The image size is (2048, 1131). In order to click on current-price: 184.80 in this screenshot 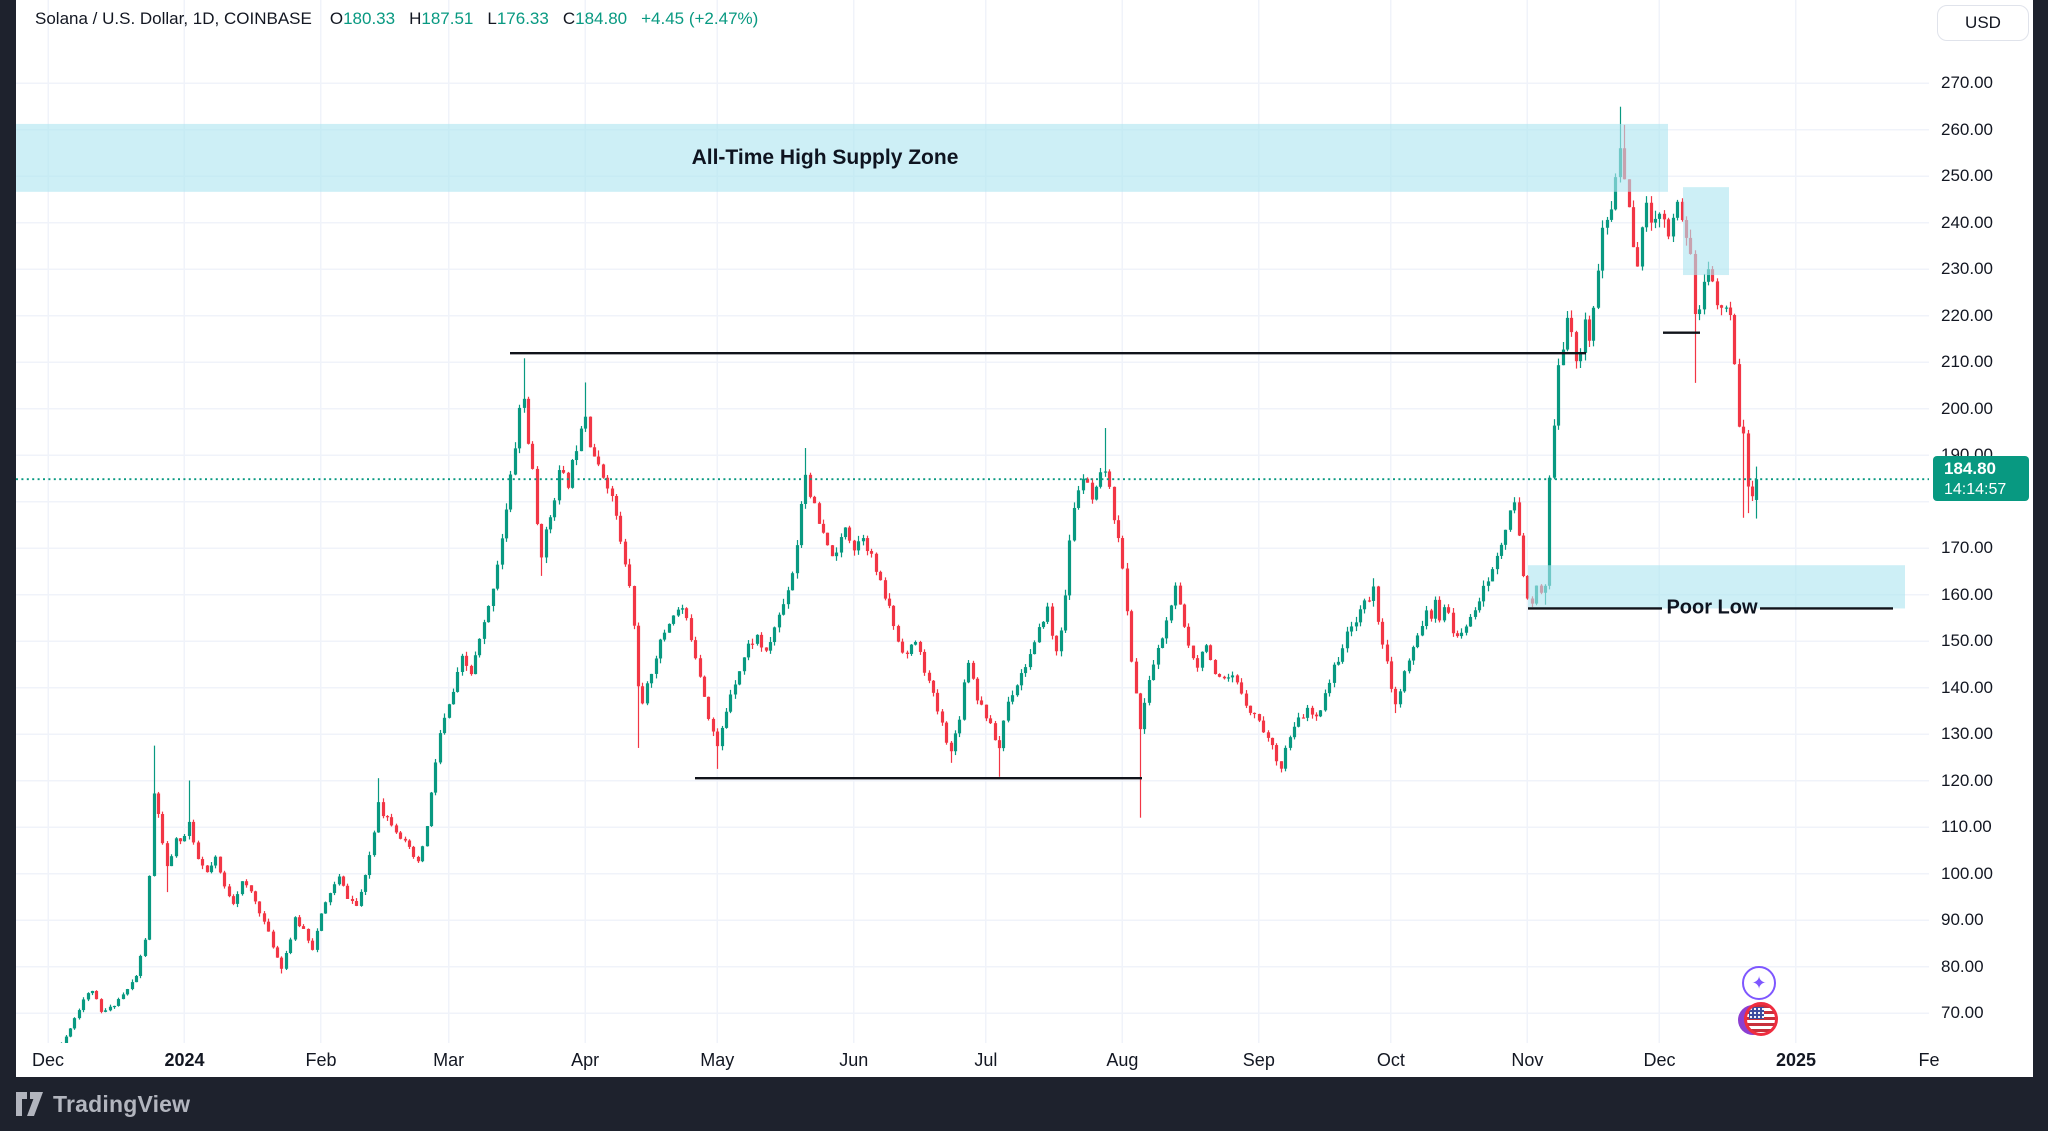, I will do `click(1970, 468)`.